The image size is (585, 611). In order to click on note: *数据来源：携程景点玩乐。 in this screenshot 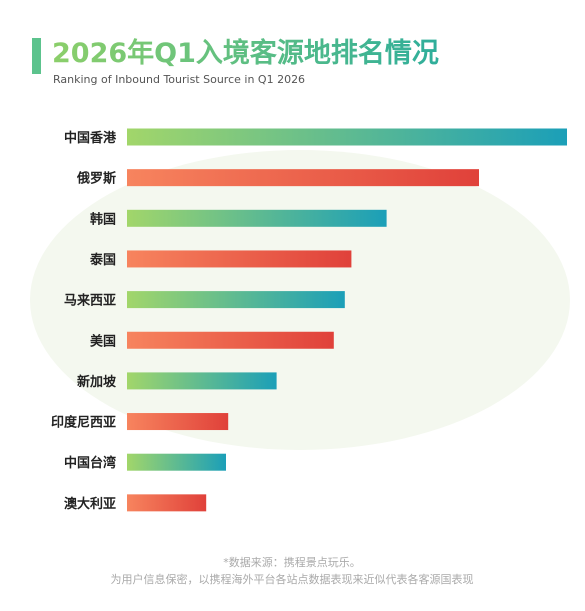, I will do `click(292, 562)`.